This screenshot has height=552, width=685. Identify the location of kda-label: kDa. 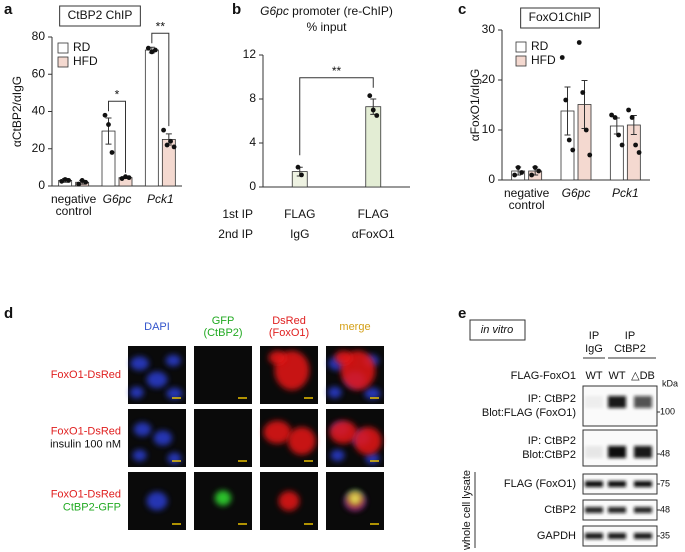
(670, 383).